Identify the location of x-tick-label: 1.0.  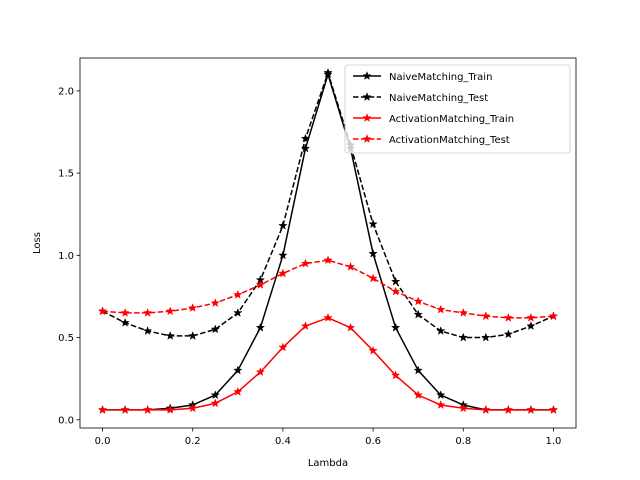
(554, 441).